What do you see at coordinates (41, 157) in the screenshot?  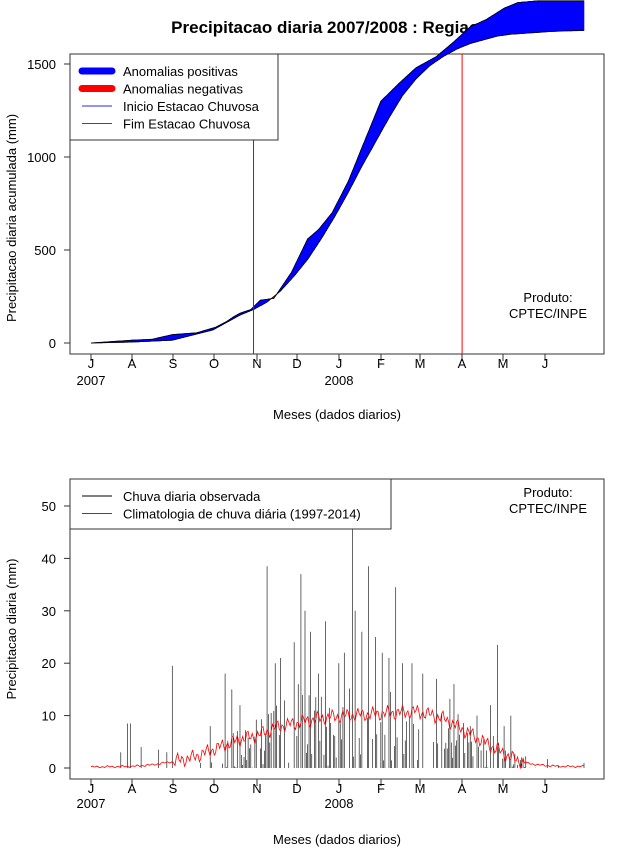 I see `y-tick-label: 1000` at bounding box center [41, 157].